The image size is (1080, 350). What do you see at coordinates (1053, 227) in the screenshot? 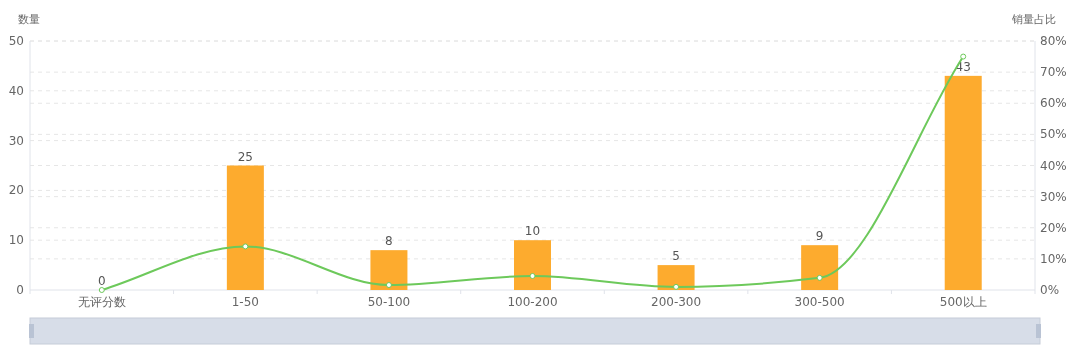
I see `y2-tick-label: 20%` at bounding box center [1053, 227].